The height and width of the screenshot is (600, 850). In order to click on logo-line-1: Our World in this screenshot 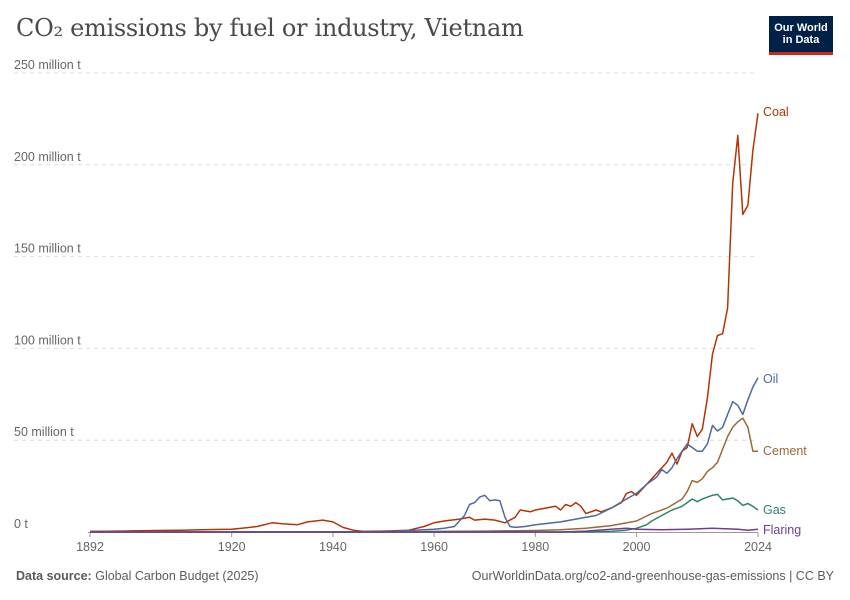, I will do `click(801, 28)`.